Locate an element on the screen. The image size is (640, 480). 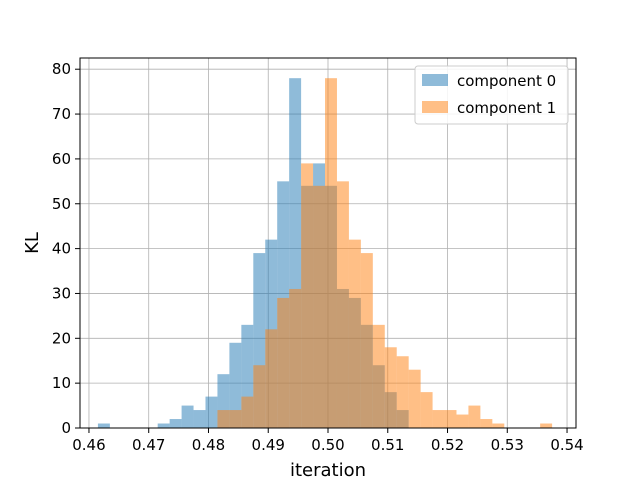
x-tick-label: 0.54 is located at coordinates (566, 445).